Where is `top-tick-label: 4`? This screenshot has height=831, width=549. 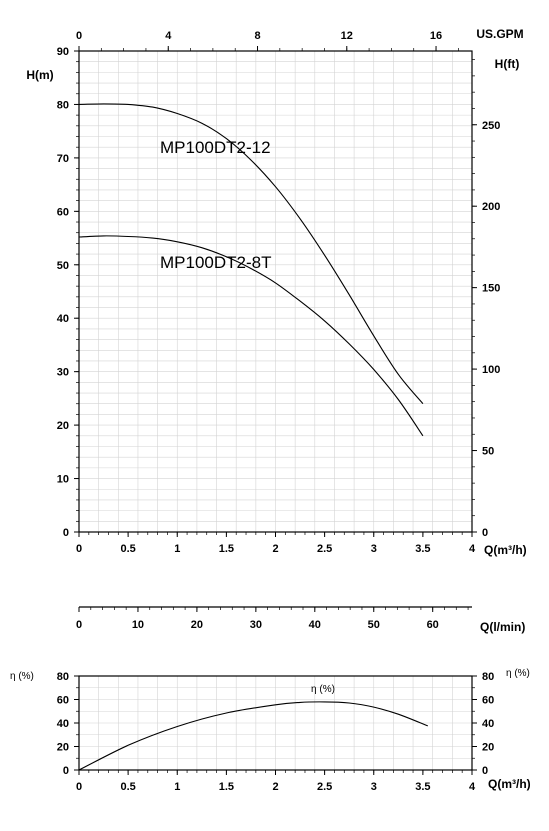
top-tick-label: 4 is located at coordinates (168, 36).